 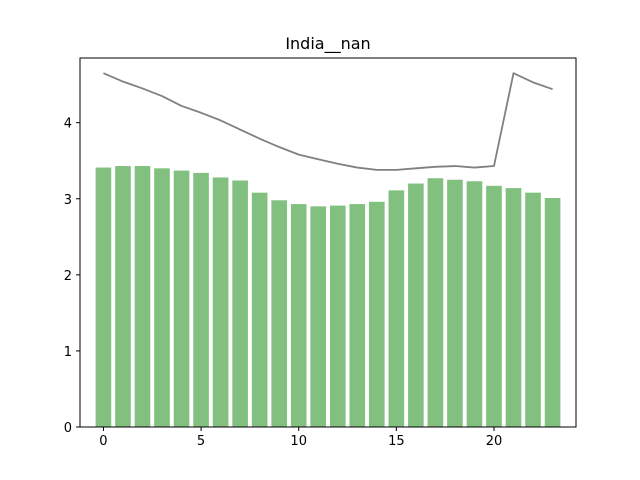 What do you see at coordinates (68, 200) in the screenshot?
I see `y-tick-label-3: 3` at bounding box center [68, 200].